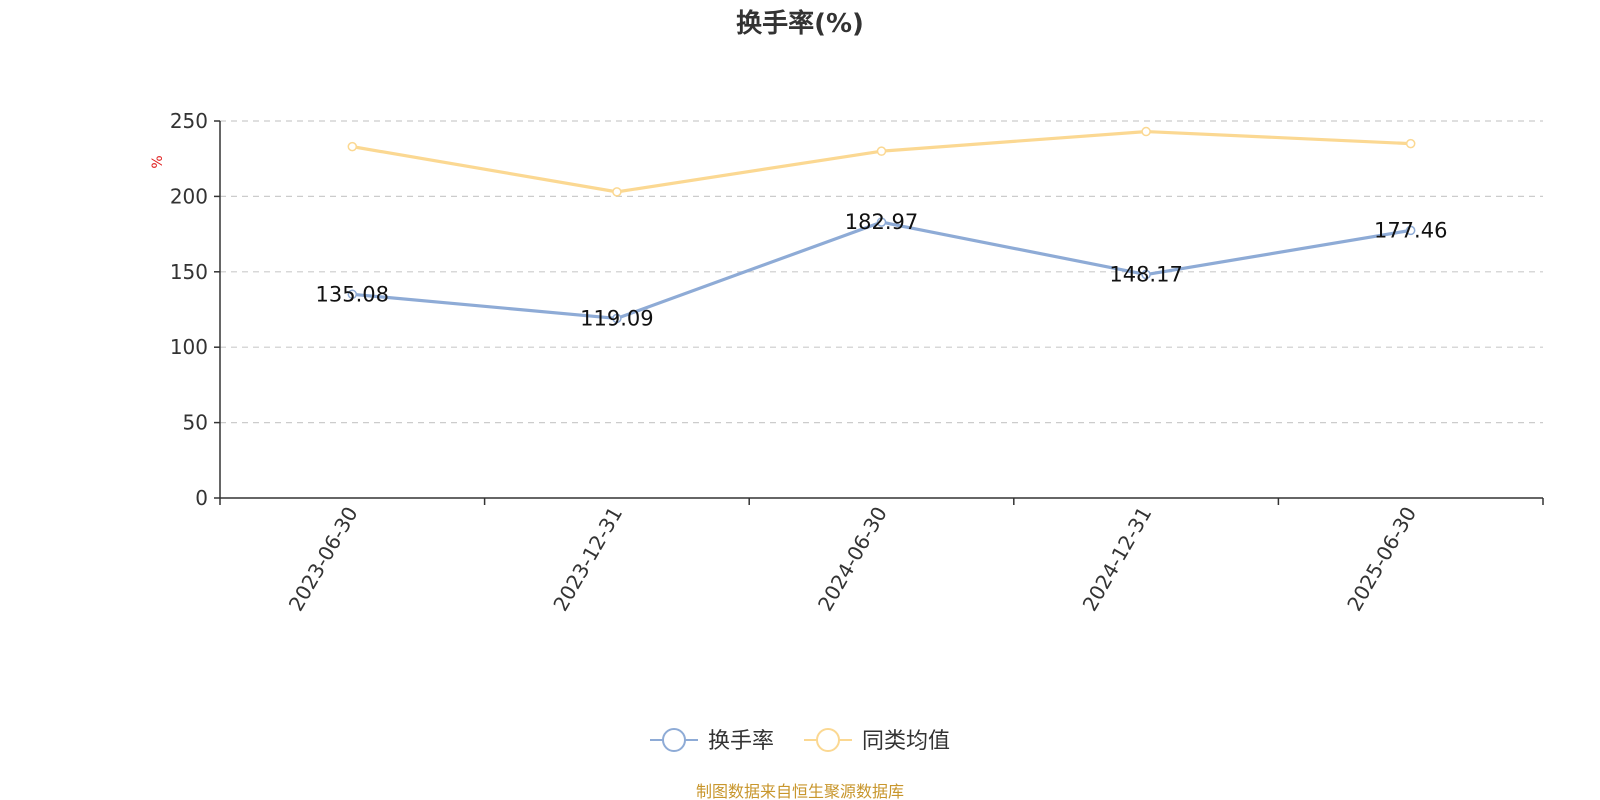 This screenshot has width=1600, height=800. I want to click on data-labels: 135.08 119.09 182.97 148.17 177.46, so click(882, 270).